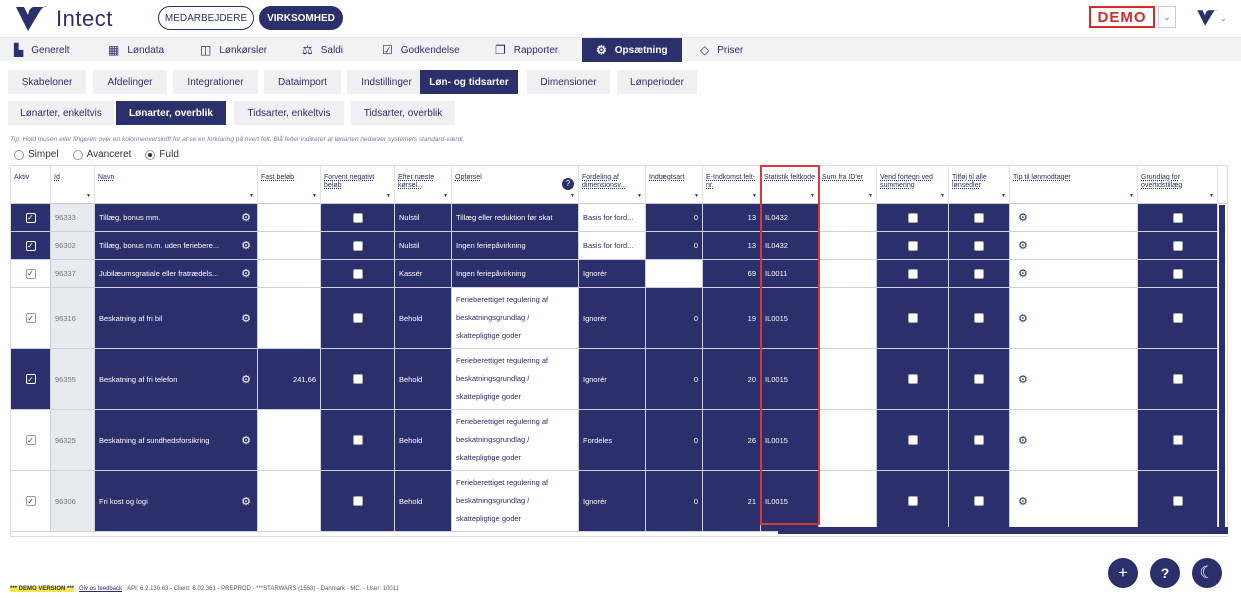  Describe the element at coordinates (101, 154) in the screenshot. I see `radio-avanceret: Avanceret` at that location.